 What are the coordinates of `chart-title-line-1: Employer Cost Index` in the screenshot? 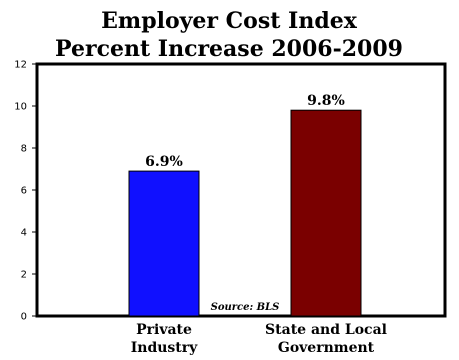 It's located at (229, 21).